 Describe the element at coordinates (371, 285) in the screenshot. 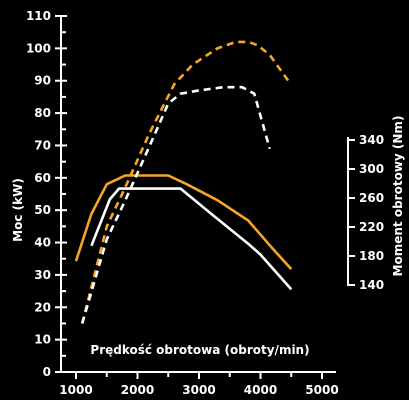

I see `y2-tick-label: 140` at that location.